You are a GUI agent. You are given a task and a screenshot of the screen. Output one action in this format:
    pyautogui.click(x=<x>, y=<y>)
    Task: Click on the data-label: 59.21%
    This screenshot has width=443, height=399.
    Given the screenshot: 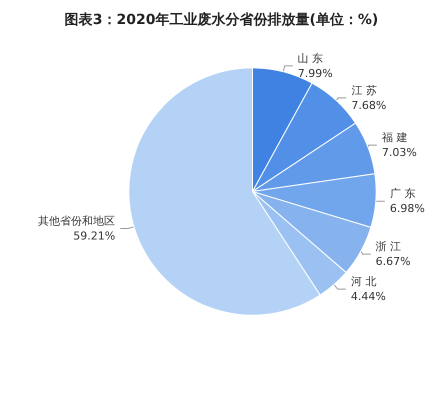 What is the action you would take?
    pyautogui.click(x=94, y=236)
    